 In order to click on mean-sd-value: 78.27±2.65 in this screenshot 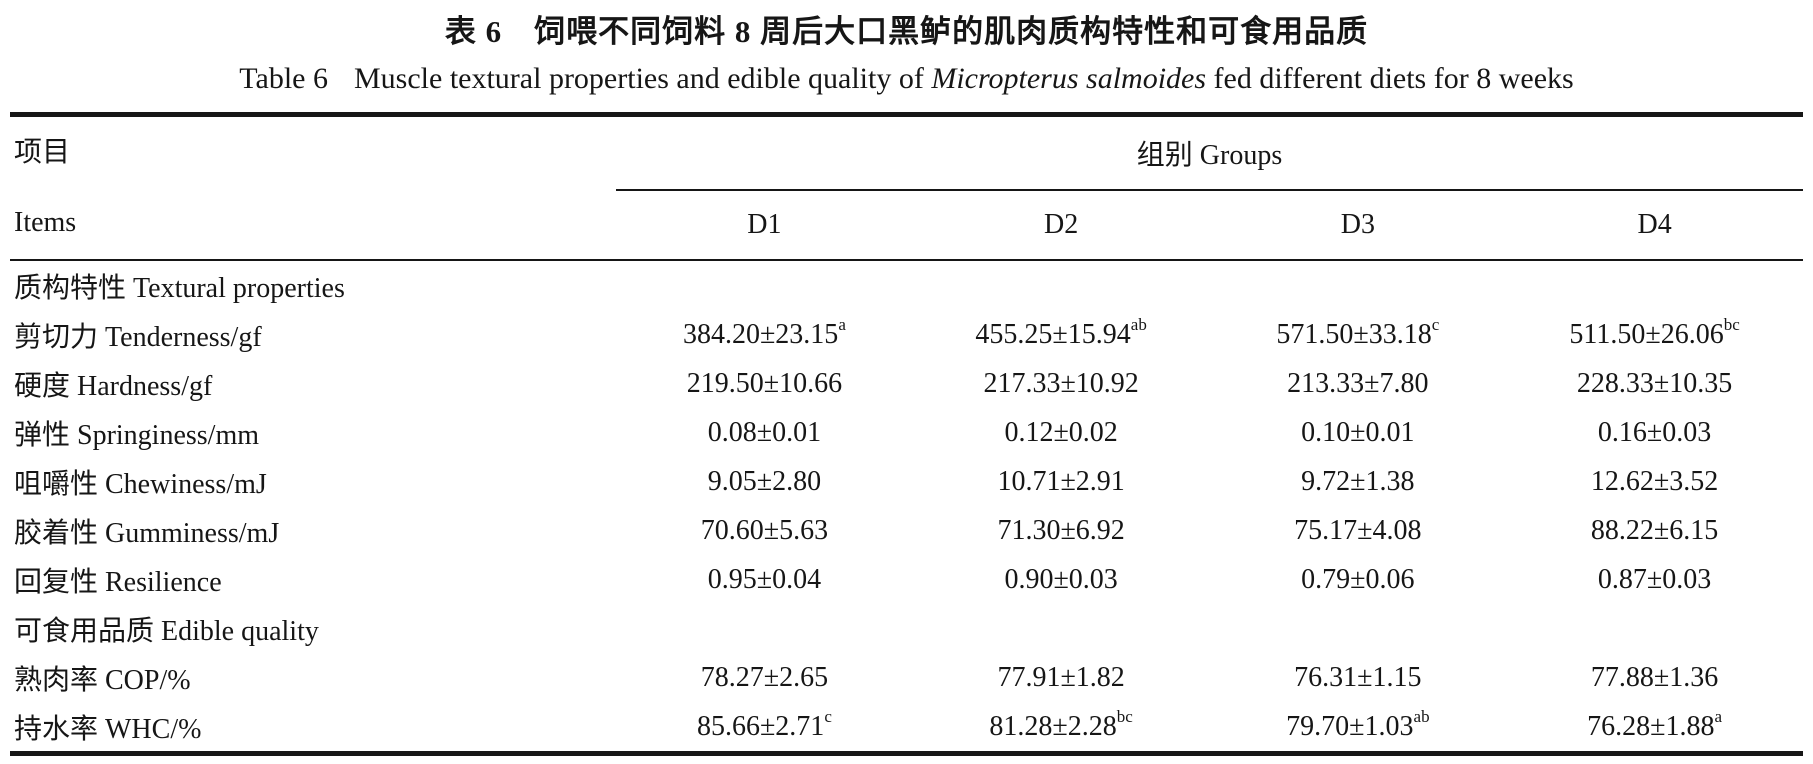, I will do `click(764, 677)`.